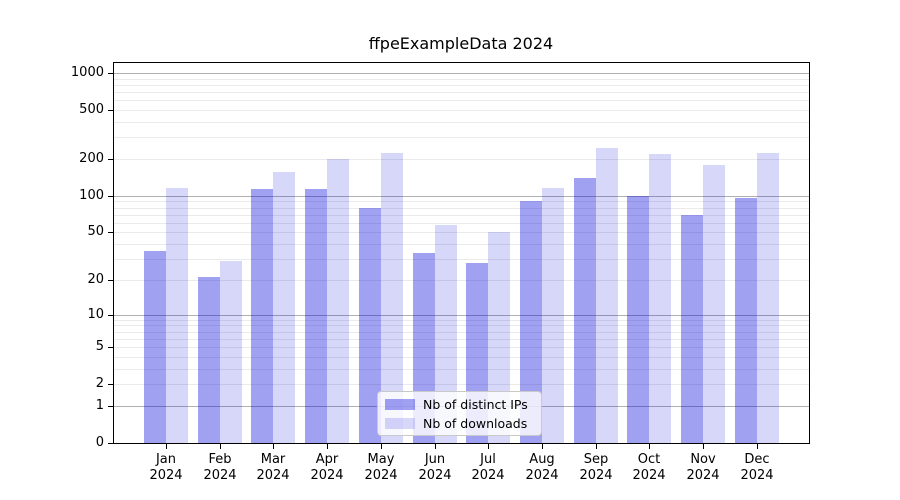  What do you see at coordinates (87, 72) in the screenshot?
I see `y-tick-label: 1000` at bounding box center [87, 72].